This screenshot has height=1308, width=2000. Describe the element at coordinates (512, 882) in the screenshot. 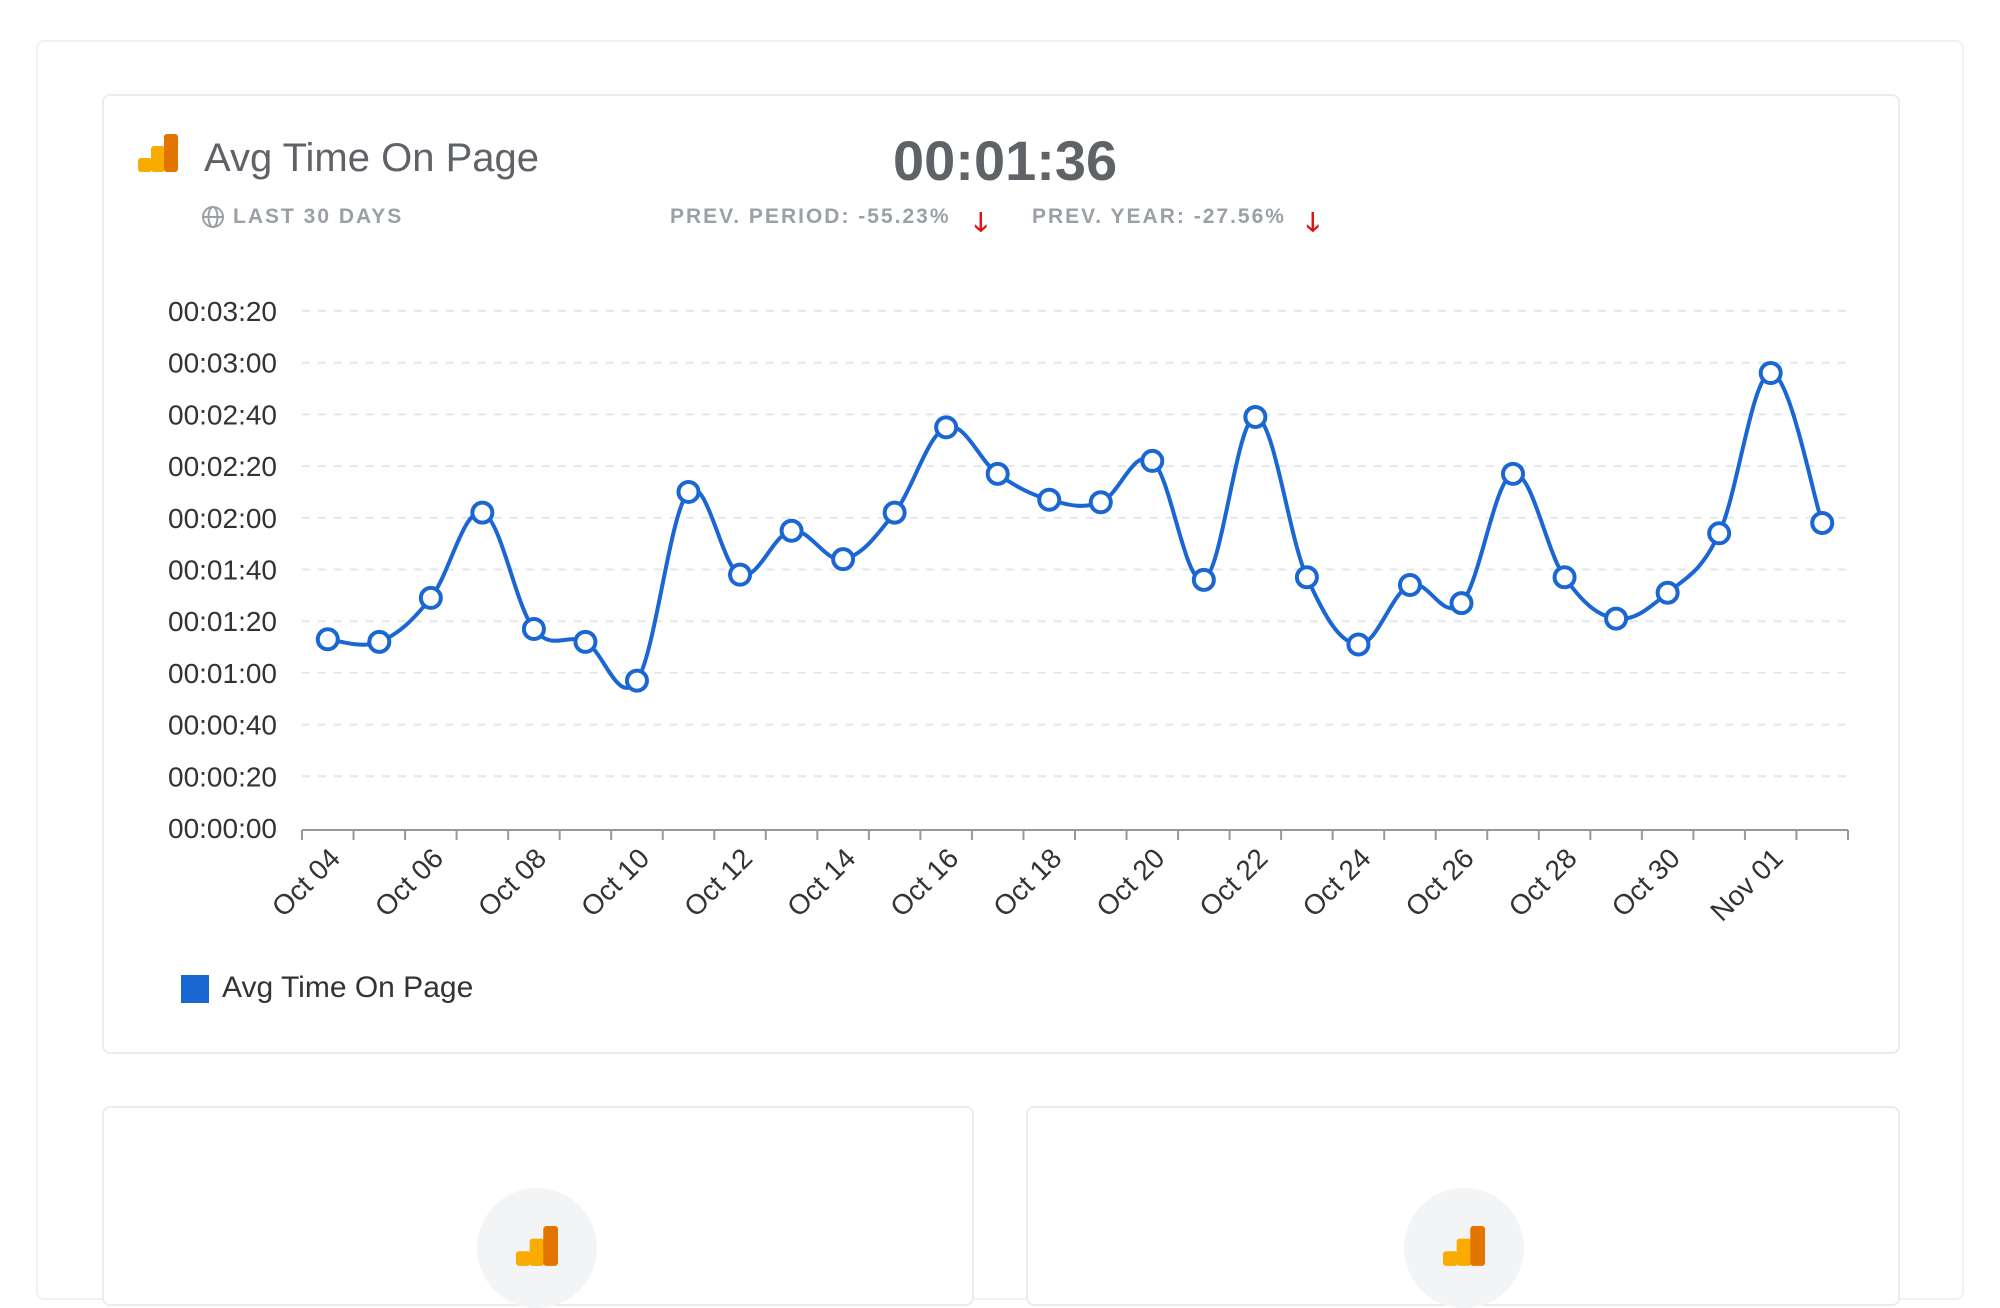

I see `x-tick-label: Oct 08` at that location.